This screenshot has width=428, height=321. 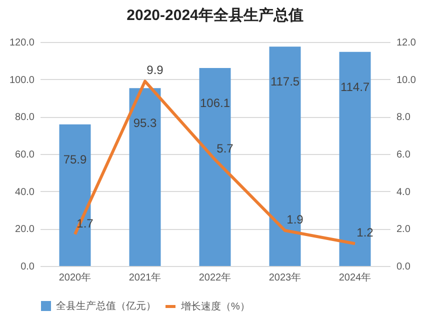 I want to click on legend-label: 全县生产总值（亿元）, so click(x=106, y=306).